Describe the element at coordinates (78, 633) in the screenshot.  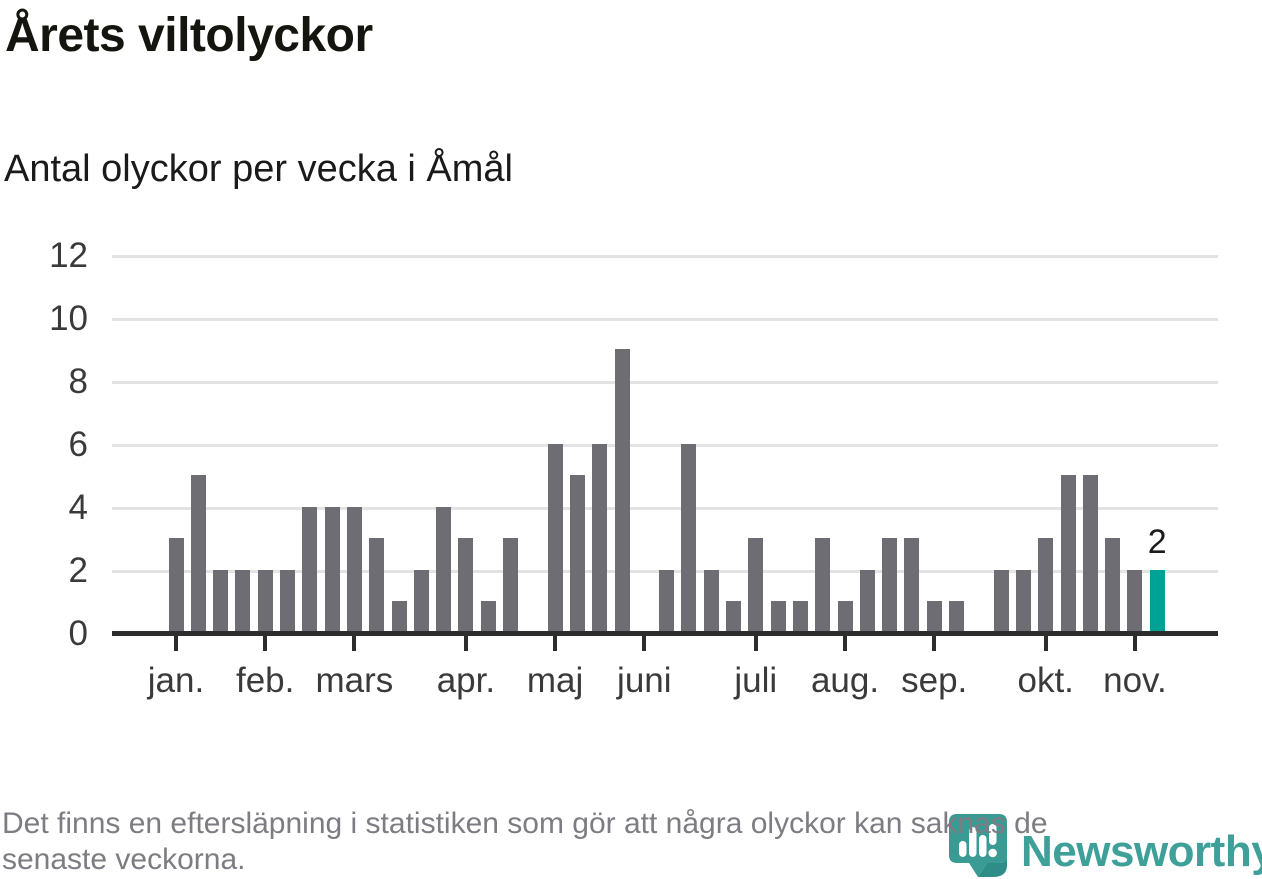
I see `y-axis-label: 0` at that location.